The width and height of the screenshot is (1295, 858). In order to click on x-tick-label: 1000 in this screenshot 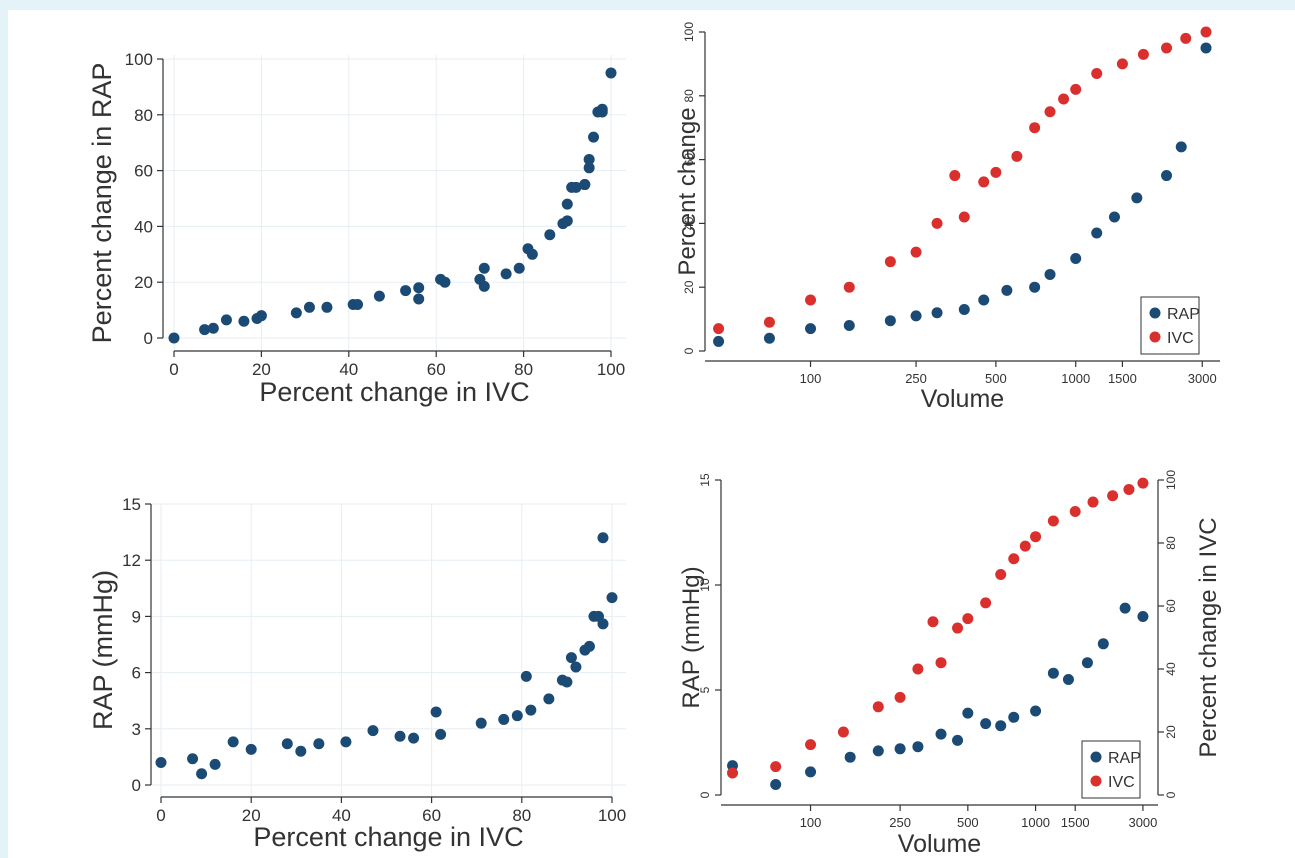, I will do `click(1075, 378)`.